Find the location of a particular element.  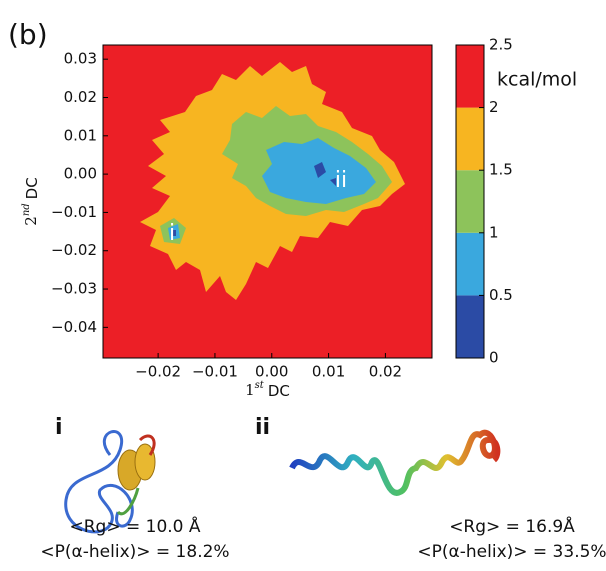

colorbar-frame is located at coordinates (470, 201).